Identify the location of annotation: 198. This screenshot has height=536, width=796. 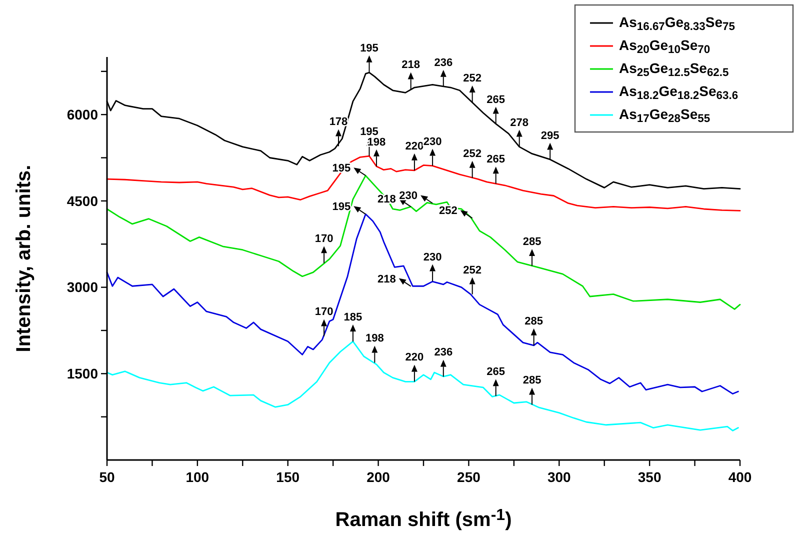
(374, 338).